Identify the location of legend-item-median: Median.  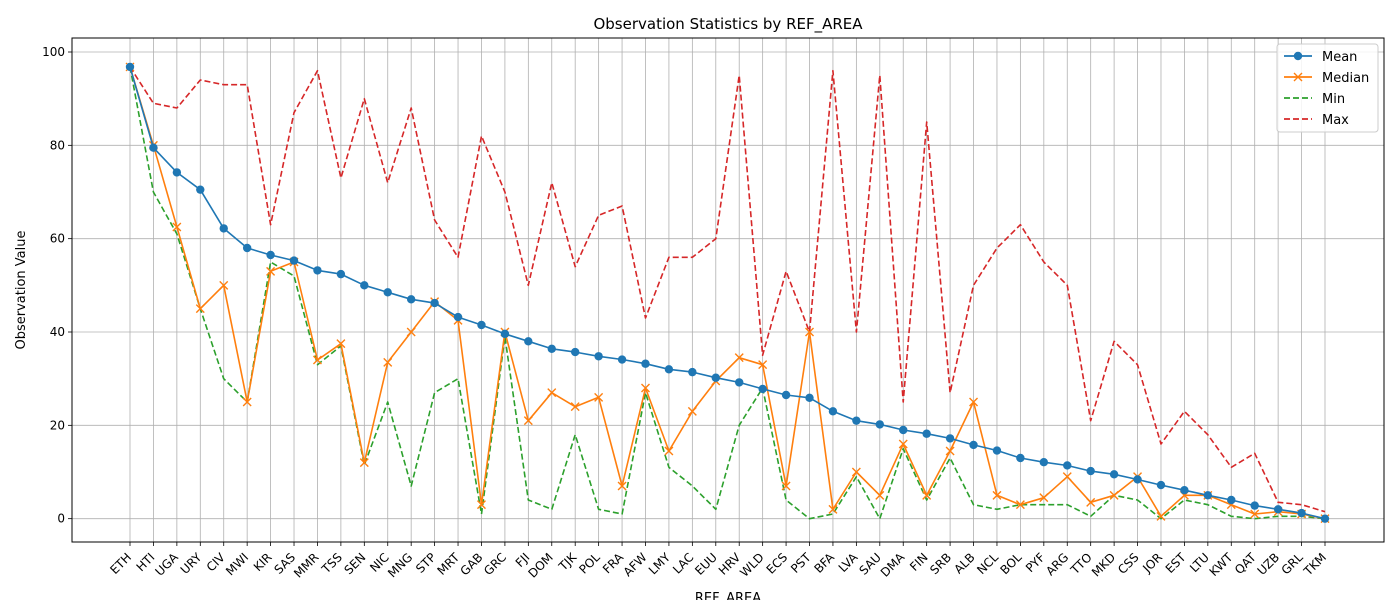
(1326, 78).